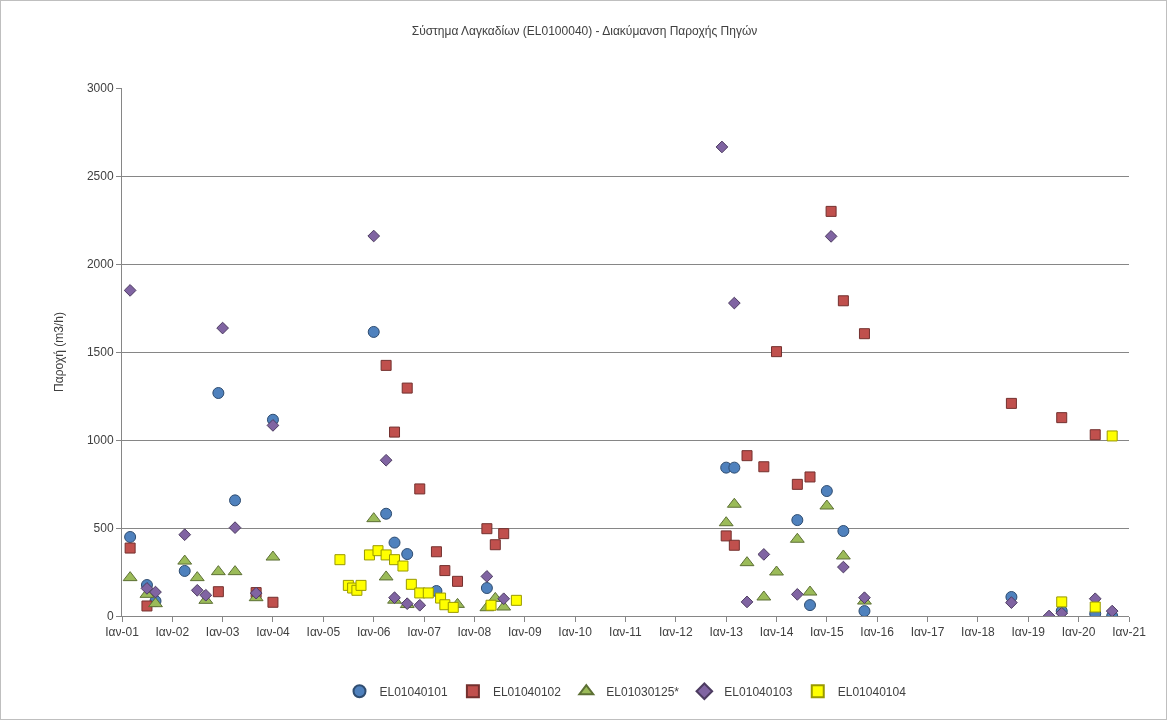  Describe the element at coordinates (584, 30) in the screenshot. I see `chart-title: Σύστημα Λαγκαδίων (EL0100040) - Διακύμανση Παροχής Πηγών` at that location.